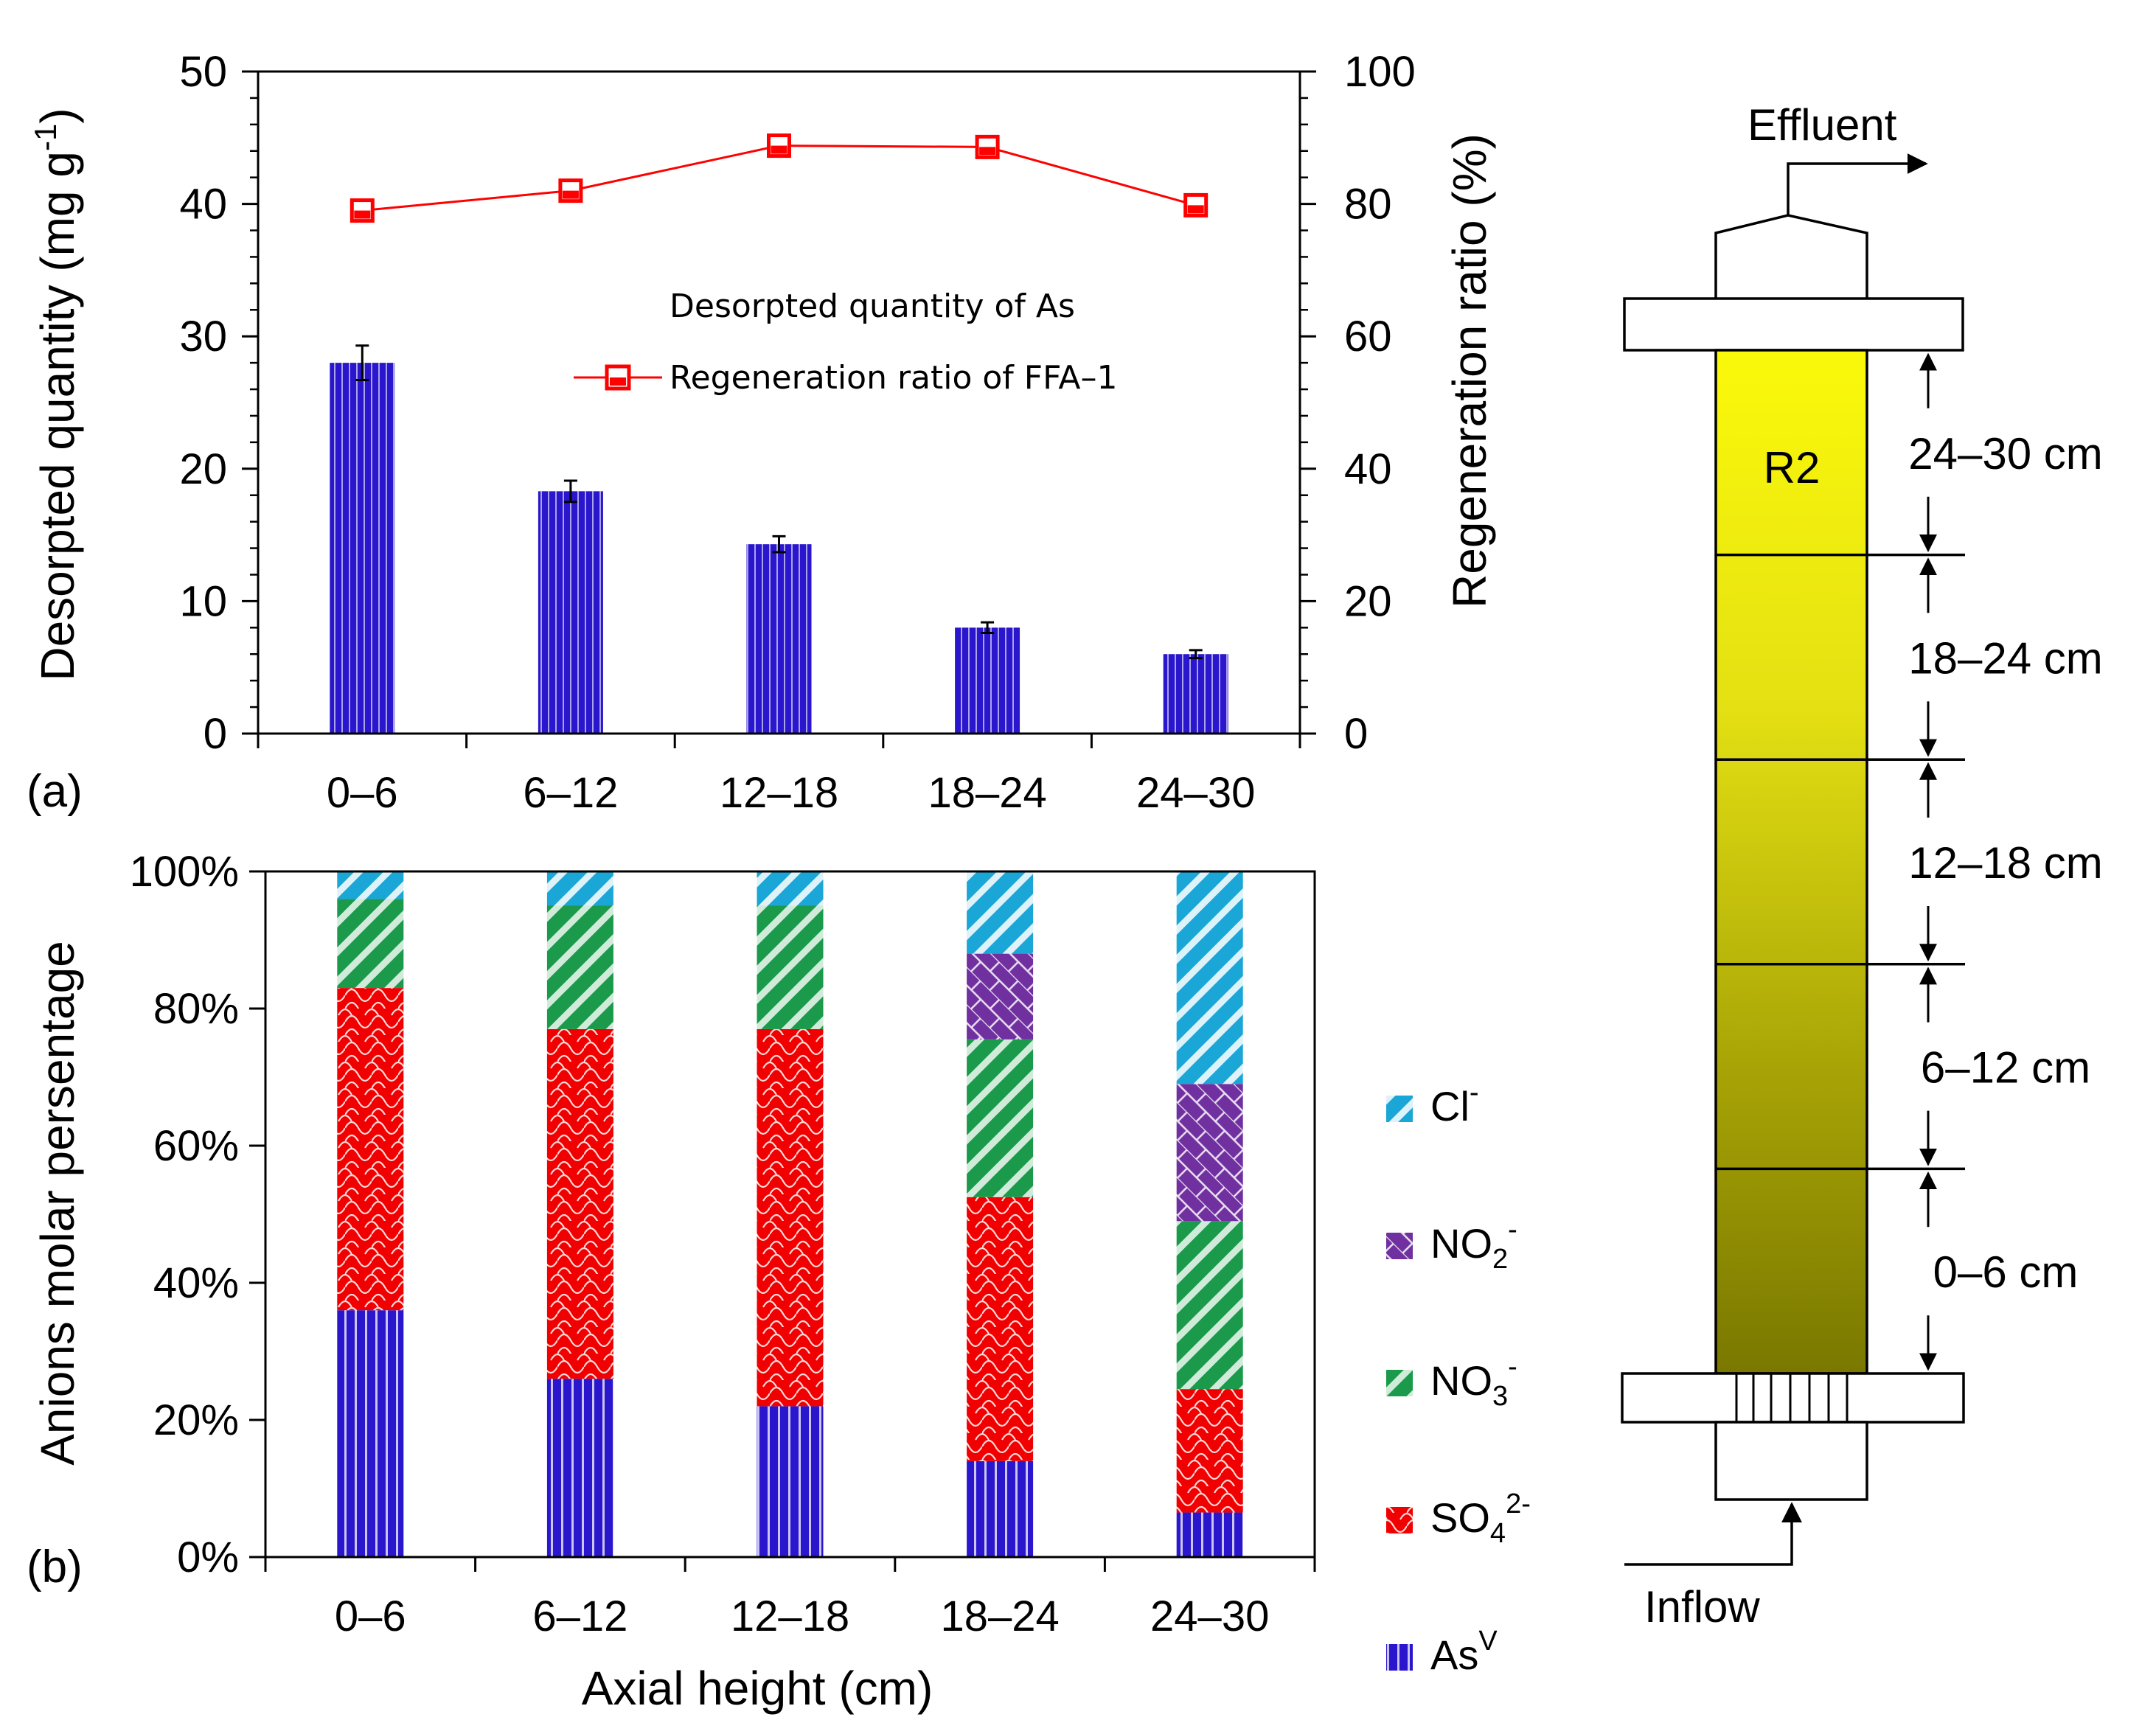 Image resolution: width=2156 pixels, height=1734 pixels. Describe the element at coordinates (203, 72) in the screenshot. I see `ytick-label-a: 50` at that location.